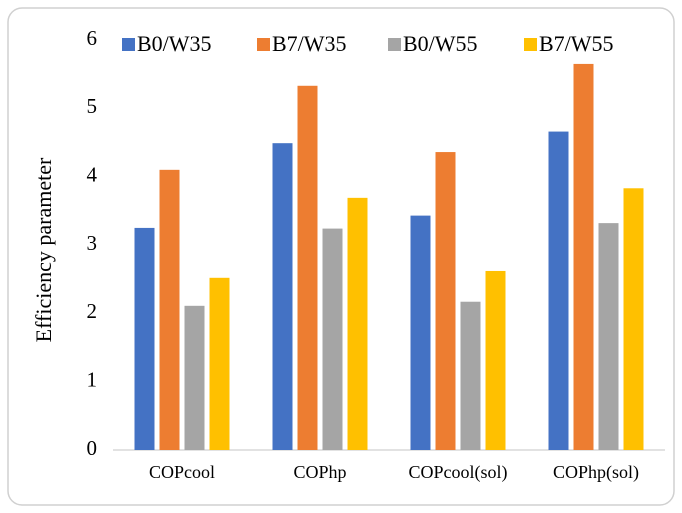  What do you see at coordinates (92, 38) in the screenshot?
I see `y-tick-label: 6` at bounding box center [92, 38].